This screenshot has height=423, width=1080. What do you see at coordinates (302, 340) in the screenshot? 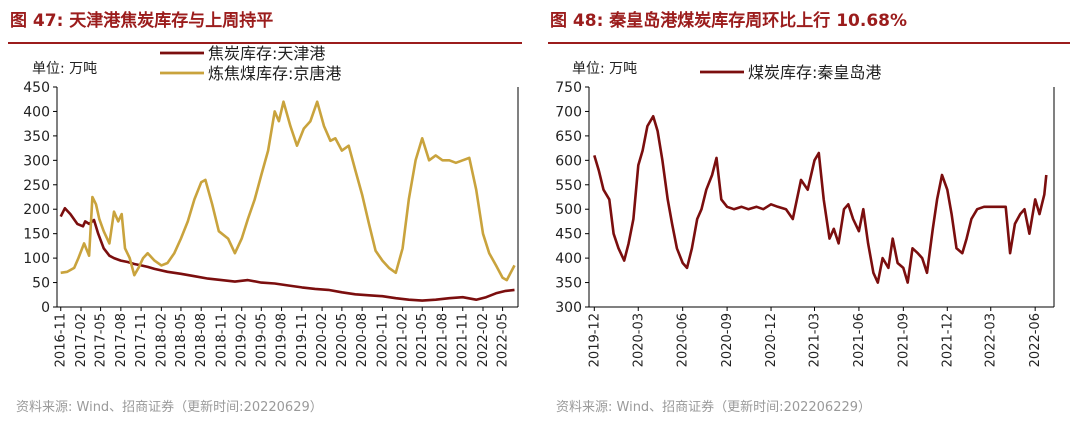
I see `x-tick-label: 2019-11` at bounding box center [302, 340].